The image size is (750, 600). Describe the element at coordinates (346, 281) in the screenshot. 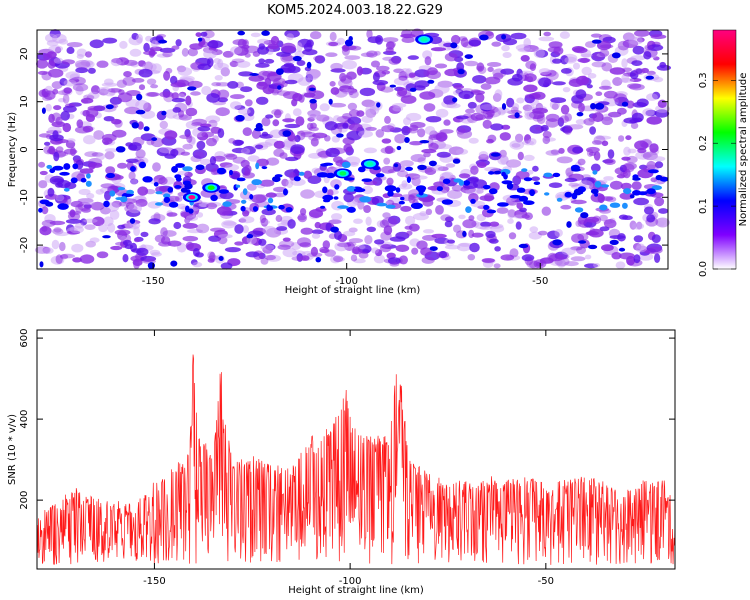

I see `x-tick-label: -100` at that location.